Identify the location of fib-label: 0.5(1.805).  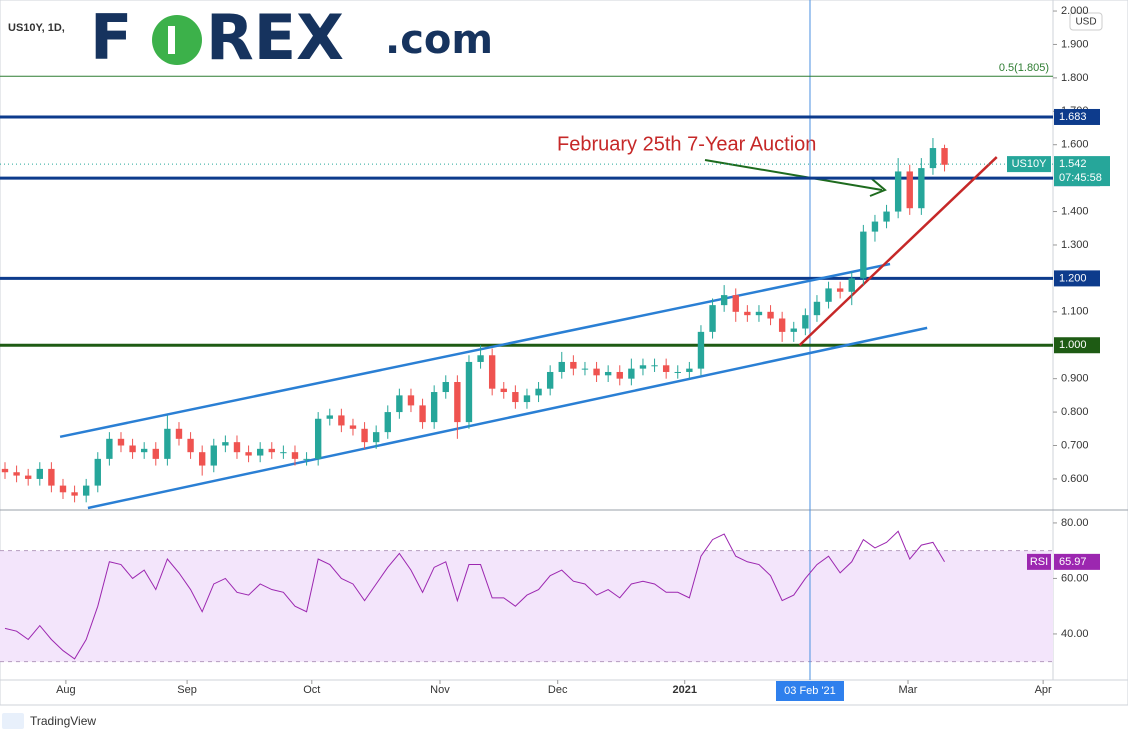
(1024, 68).